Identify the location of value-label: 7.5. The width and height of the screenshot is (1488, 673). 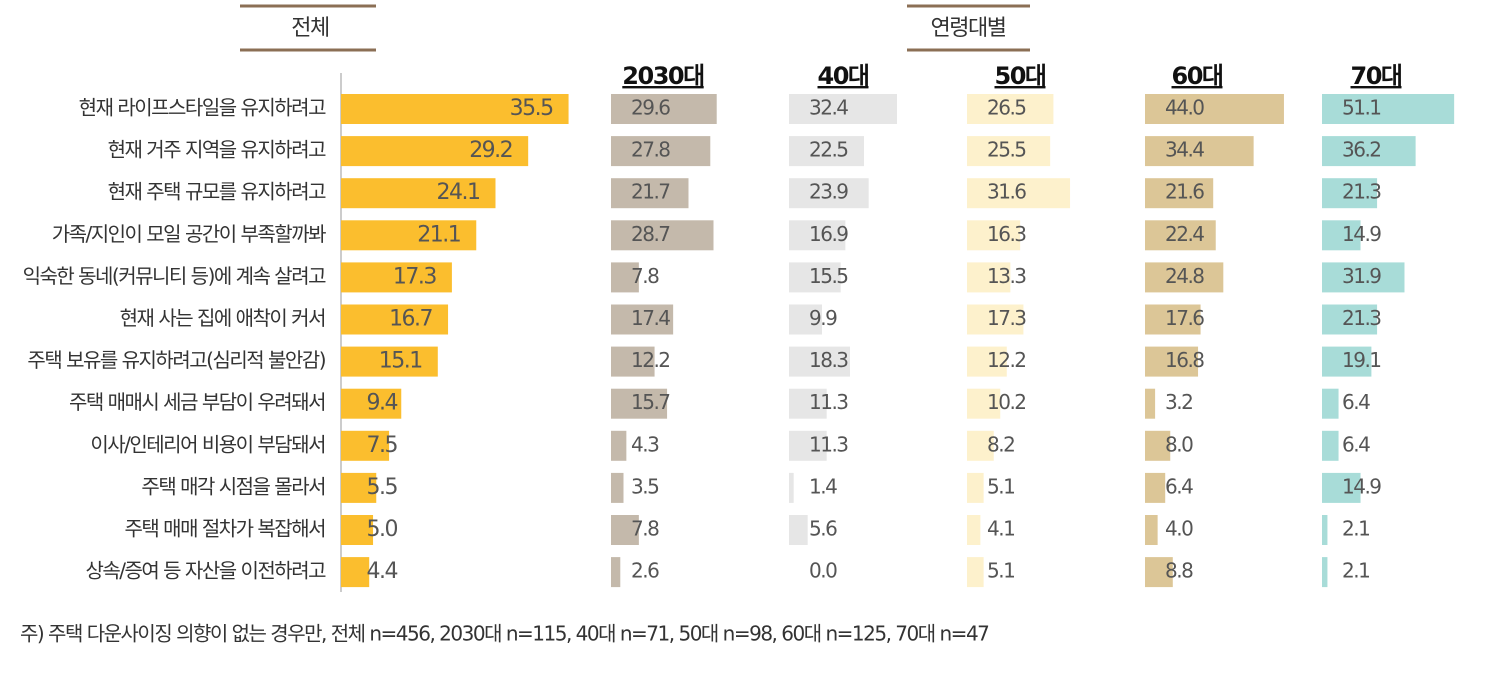
(382, 445).